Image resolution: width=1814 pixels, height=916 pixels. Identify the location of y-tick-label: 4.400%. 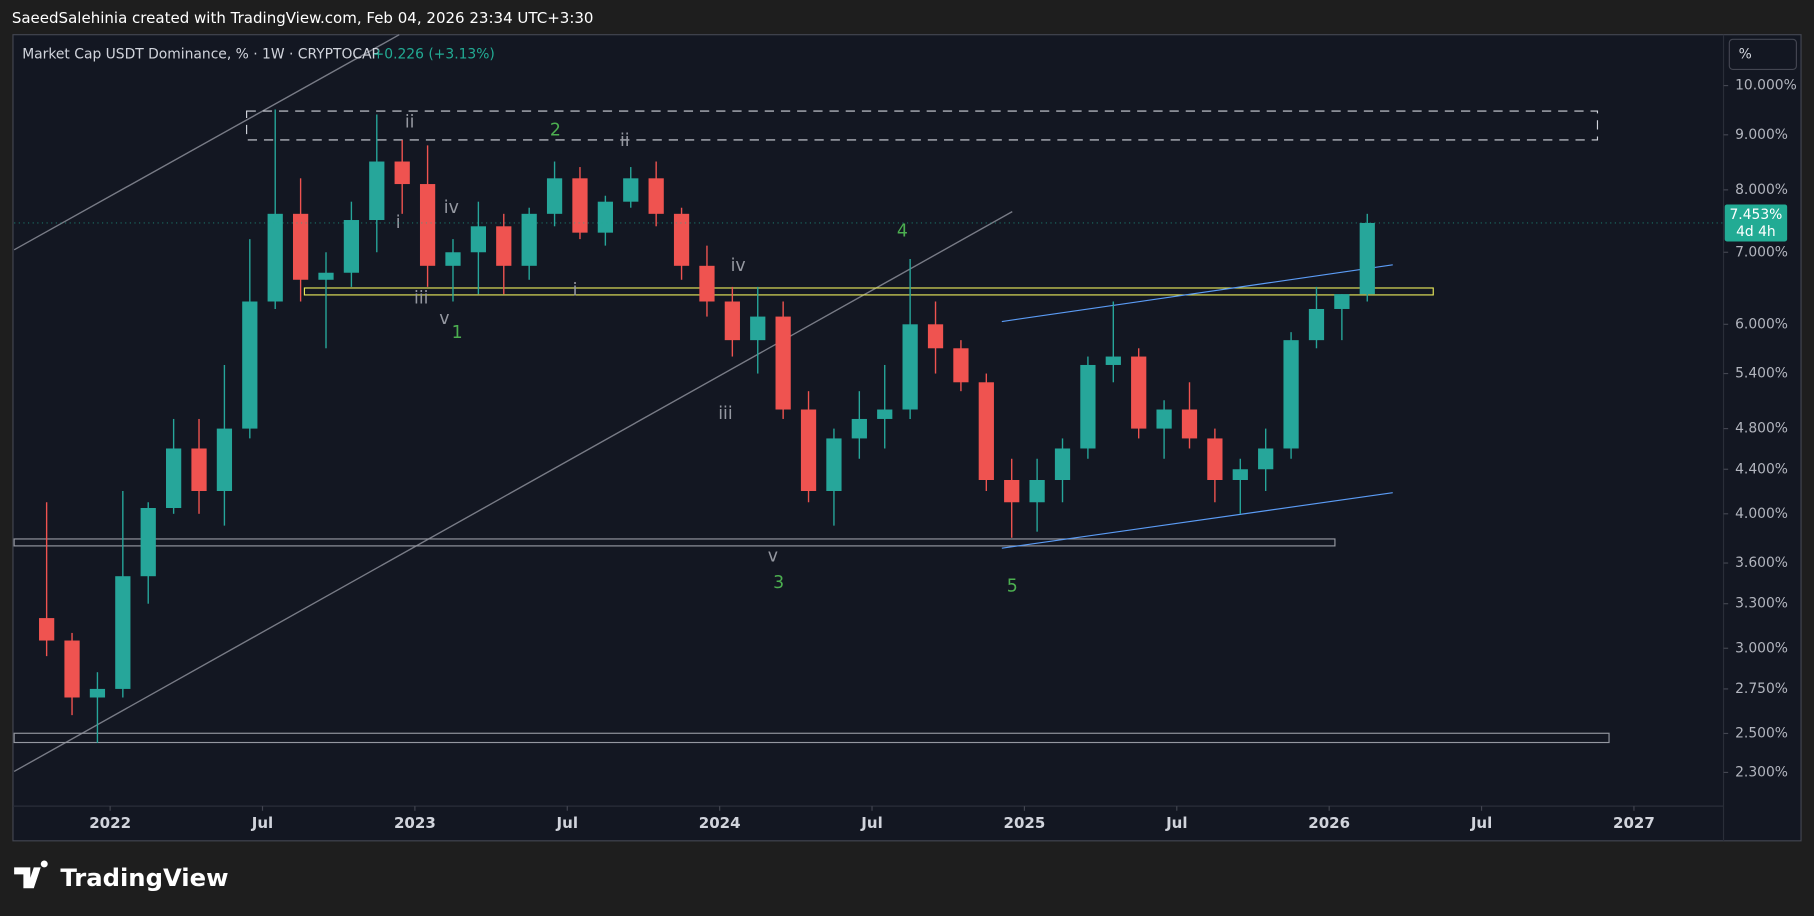
(1761, 469).